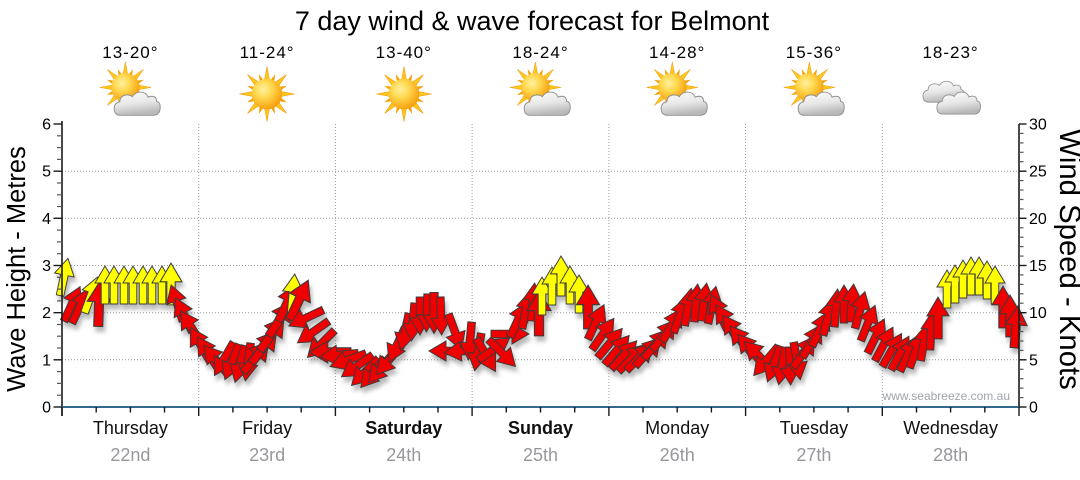 The height and width of the screenshot is (480, 1080). I want to click on svg-text: 15-36°, so click(814, 52).